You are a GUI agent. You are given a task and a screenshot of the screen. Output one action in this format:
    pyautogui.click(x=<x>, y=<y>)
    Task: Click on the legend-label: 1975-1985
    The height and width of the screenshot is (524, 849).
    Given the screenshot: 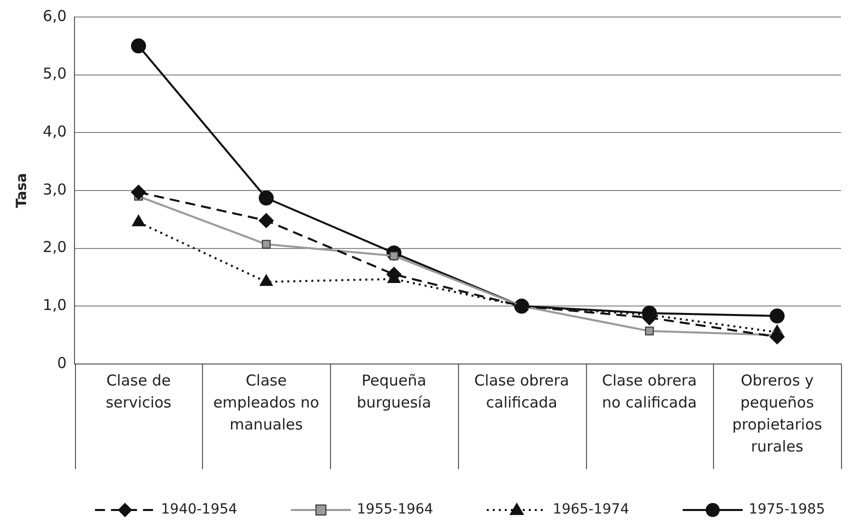 What is the action you would take?
    pyautogui.click(x=787, y=510)
    